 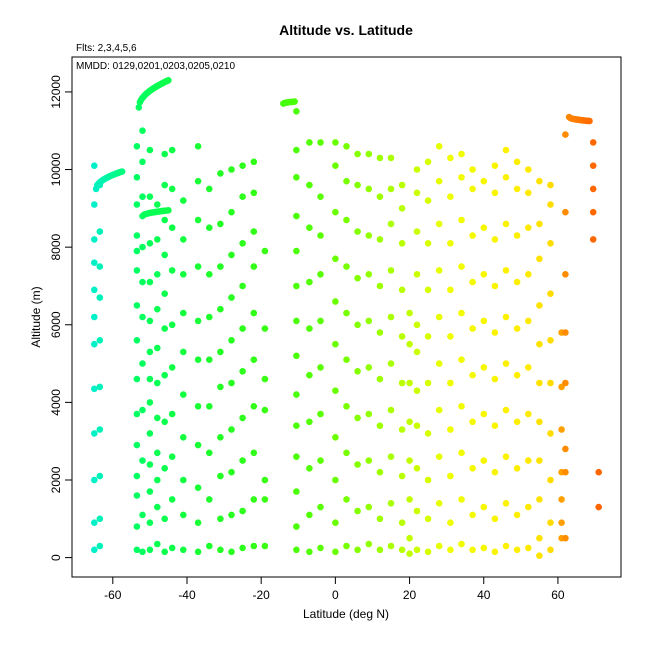 I want to click on dates-annotation: MMDD: 0129,0201,0203,0205,0210, so click(x=155, y=66).